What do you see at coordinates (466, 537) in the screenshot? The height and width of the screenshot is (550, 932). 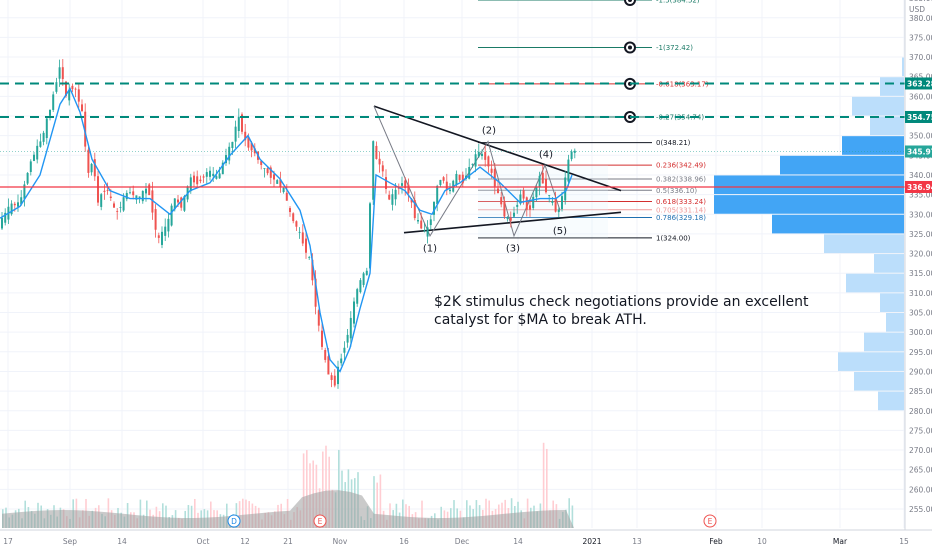 I see `time-axis: 17 Sep 14 Oct 12 21 Nov 16 Dec 14 2021 13 Feb 10 Mar 15` at bounding box center [466, 537].